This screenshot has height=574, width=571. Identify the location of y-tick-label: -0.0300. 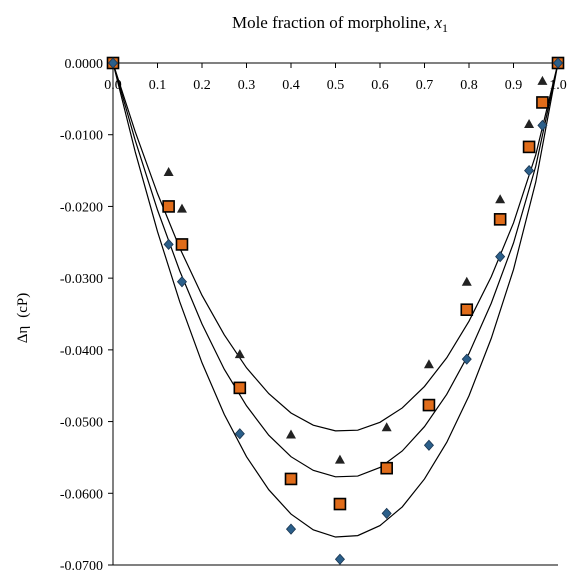
(81, 279).